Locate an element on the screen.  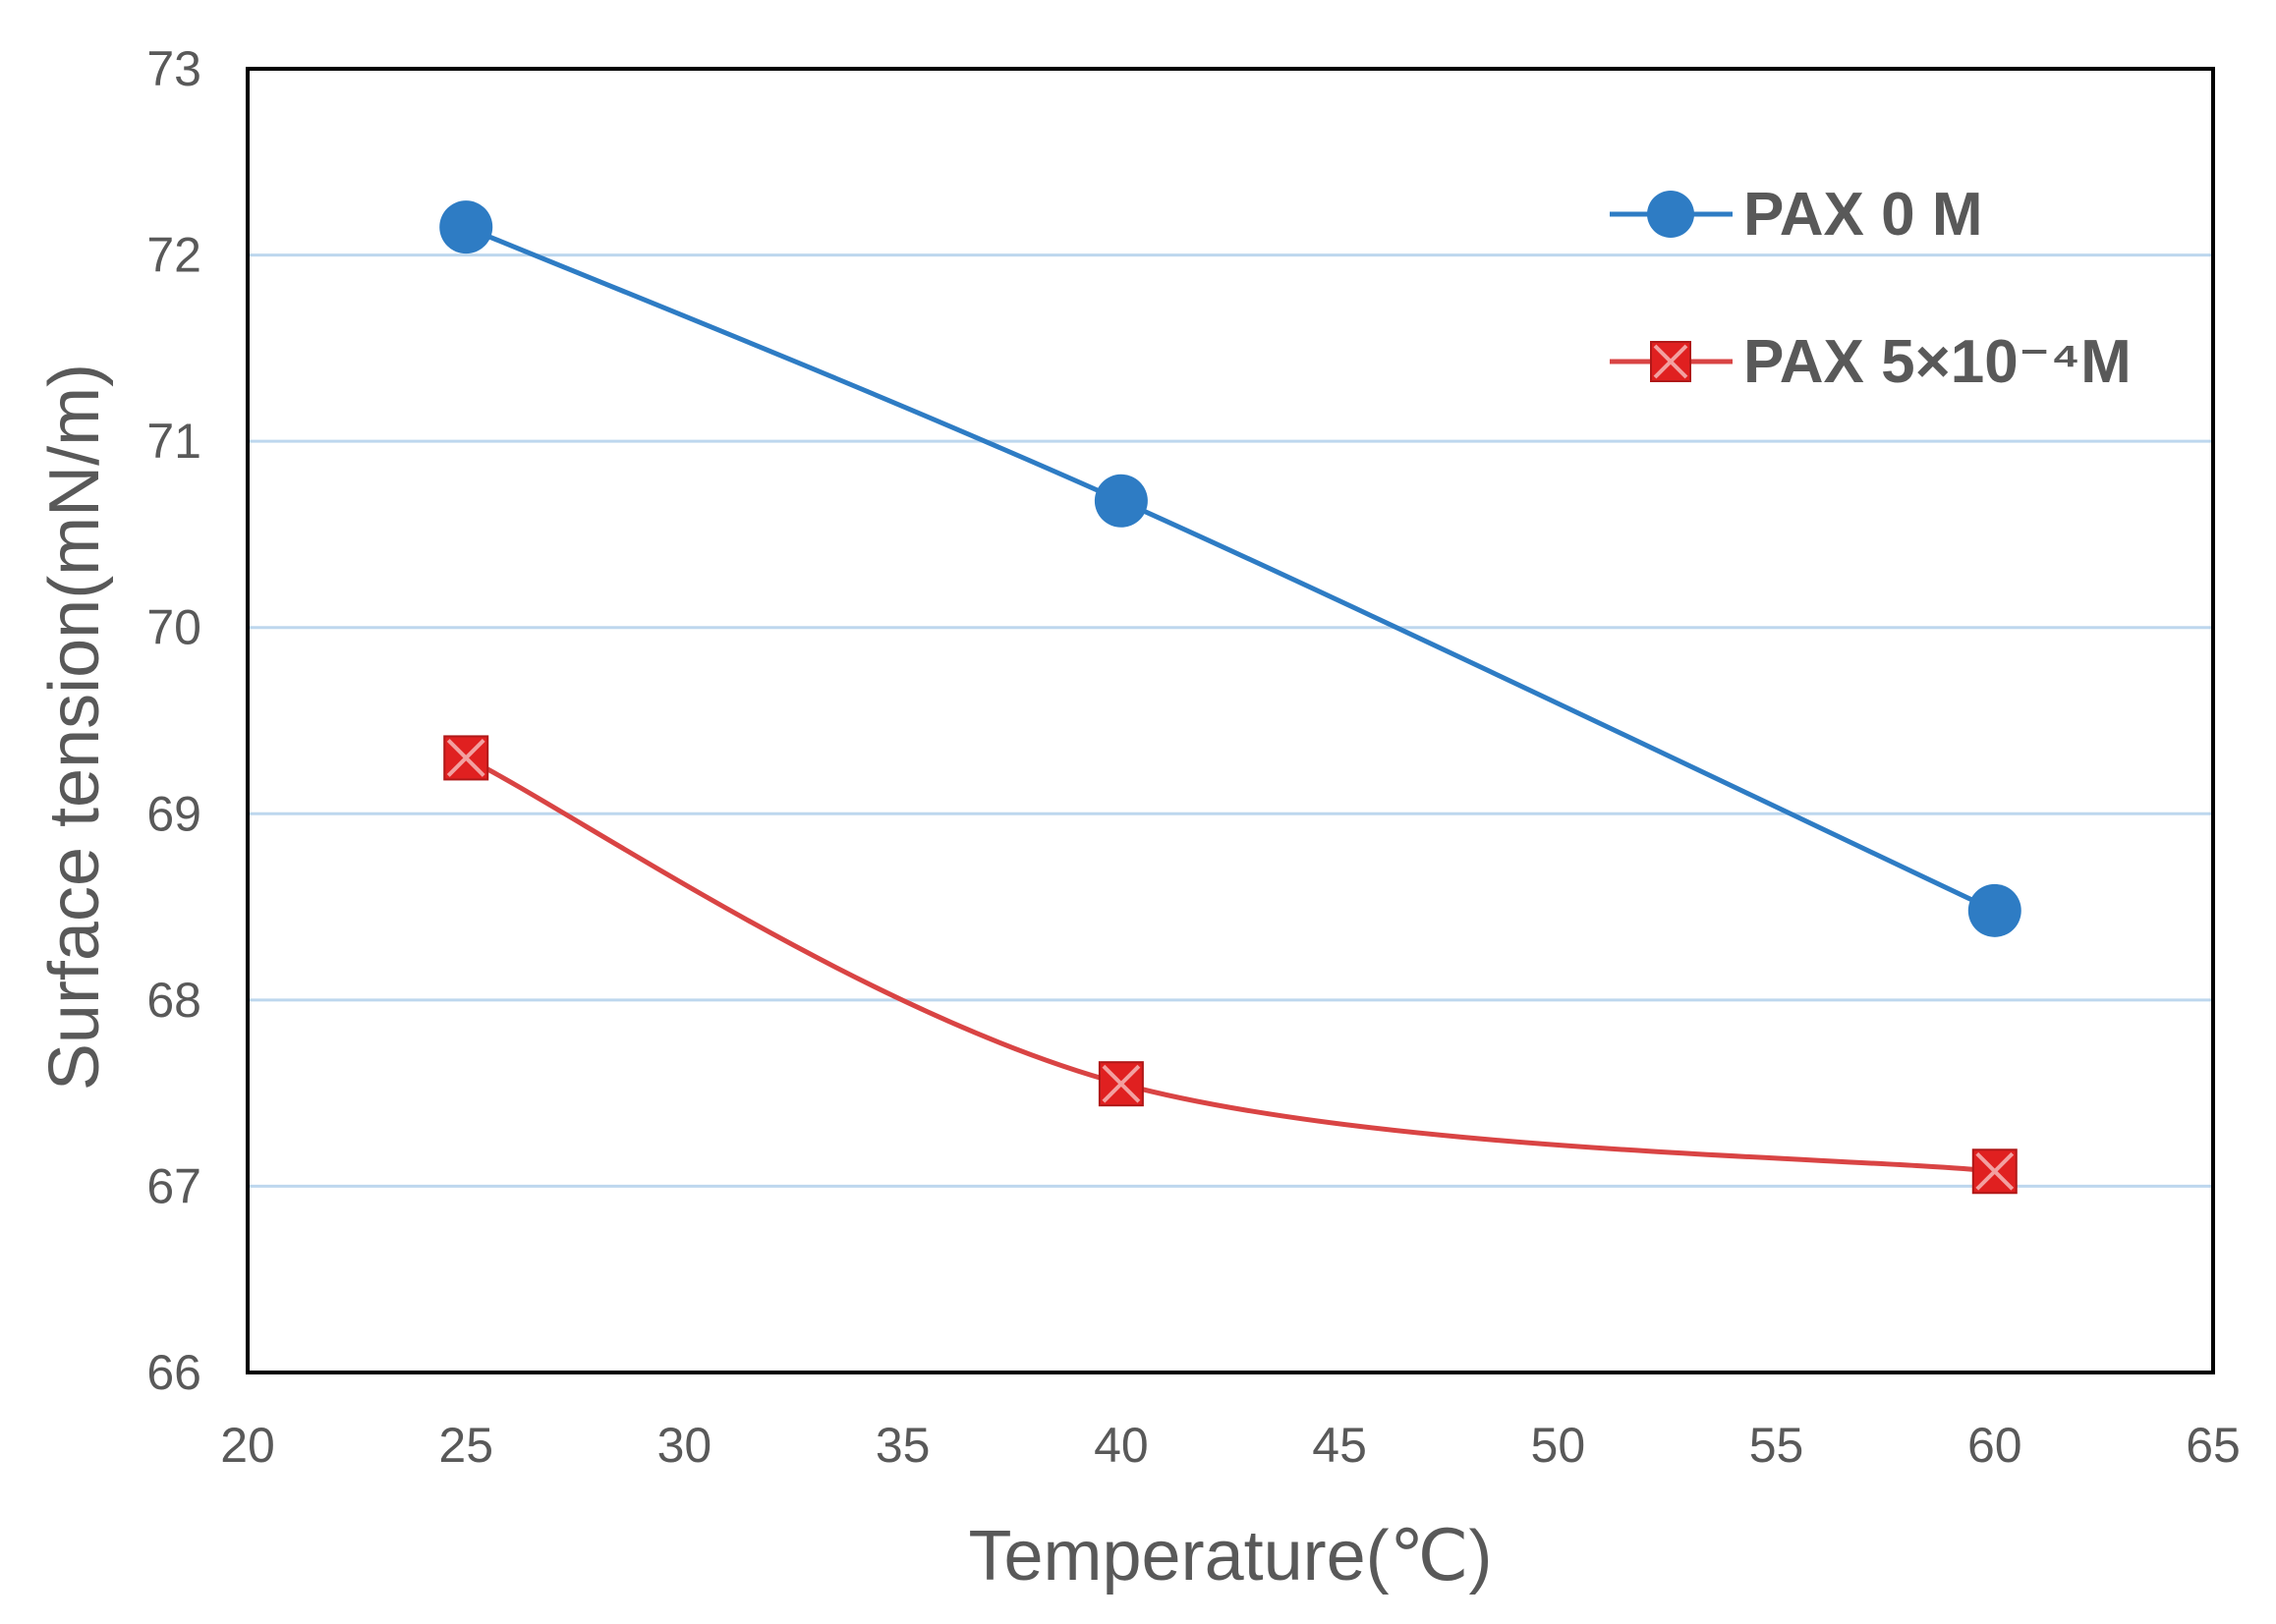
x-tick-label: 45 is located at coordinates (1340, 1445).